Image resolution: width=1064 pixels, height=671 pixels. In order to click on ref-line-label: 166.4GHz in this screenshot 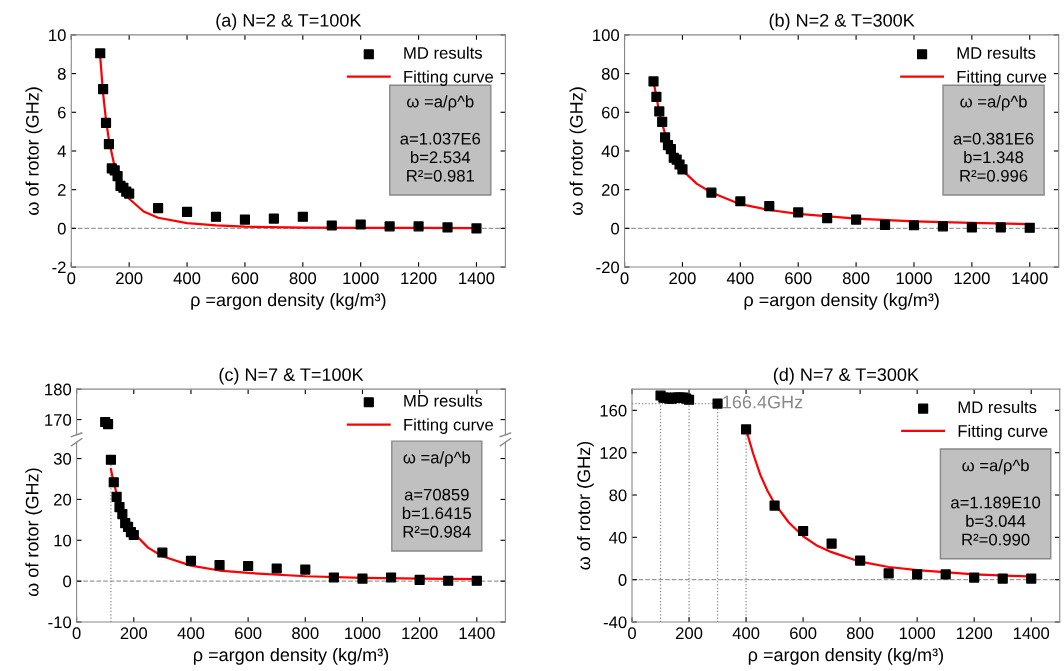, I will do `click(763, 402)`.